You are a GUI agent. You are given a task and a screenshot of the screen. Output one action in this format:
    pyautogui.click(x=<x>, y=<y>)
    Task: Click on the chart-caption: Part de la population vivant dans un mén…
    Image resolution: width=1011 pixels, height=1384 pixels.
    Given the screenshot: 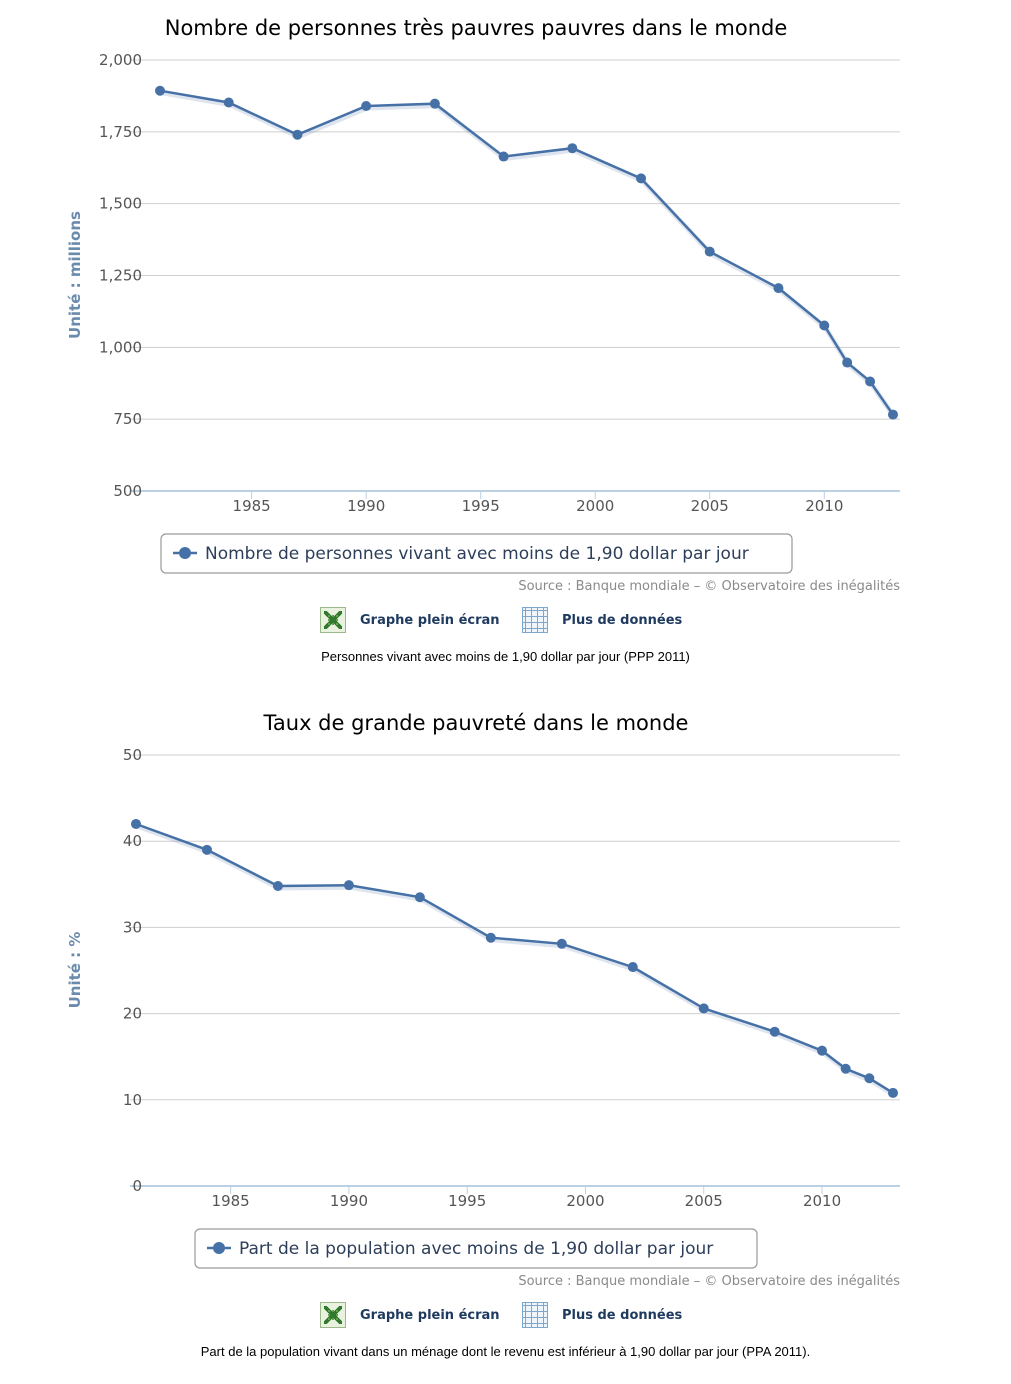 What is the action you would take?
    pyautogui.click(x=505, y=1351)
    